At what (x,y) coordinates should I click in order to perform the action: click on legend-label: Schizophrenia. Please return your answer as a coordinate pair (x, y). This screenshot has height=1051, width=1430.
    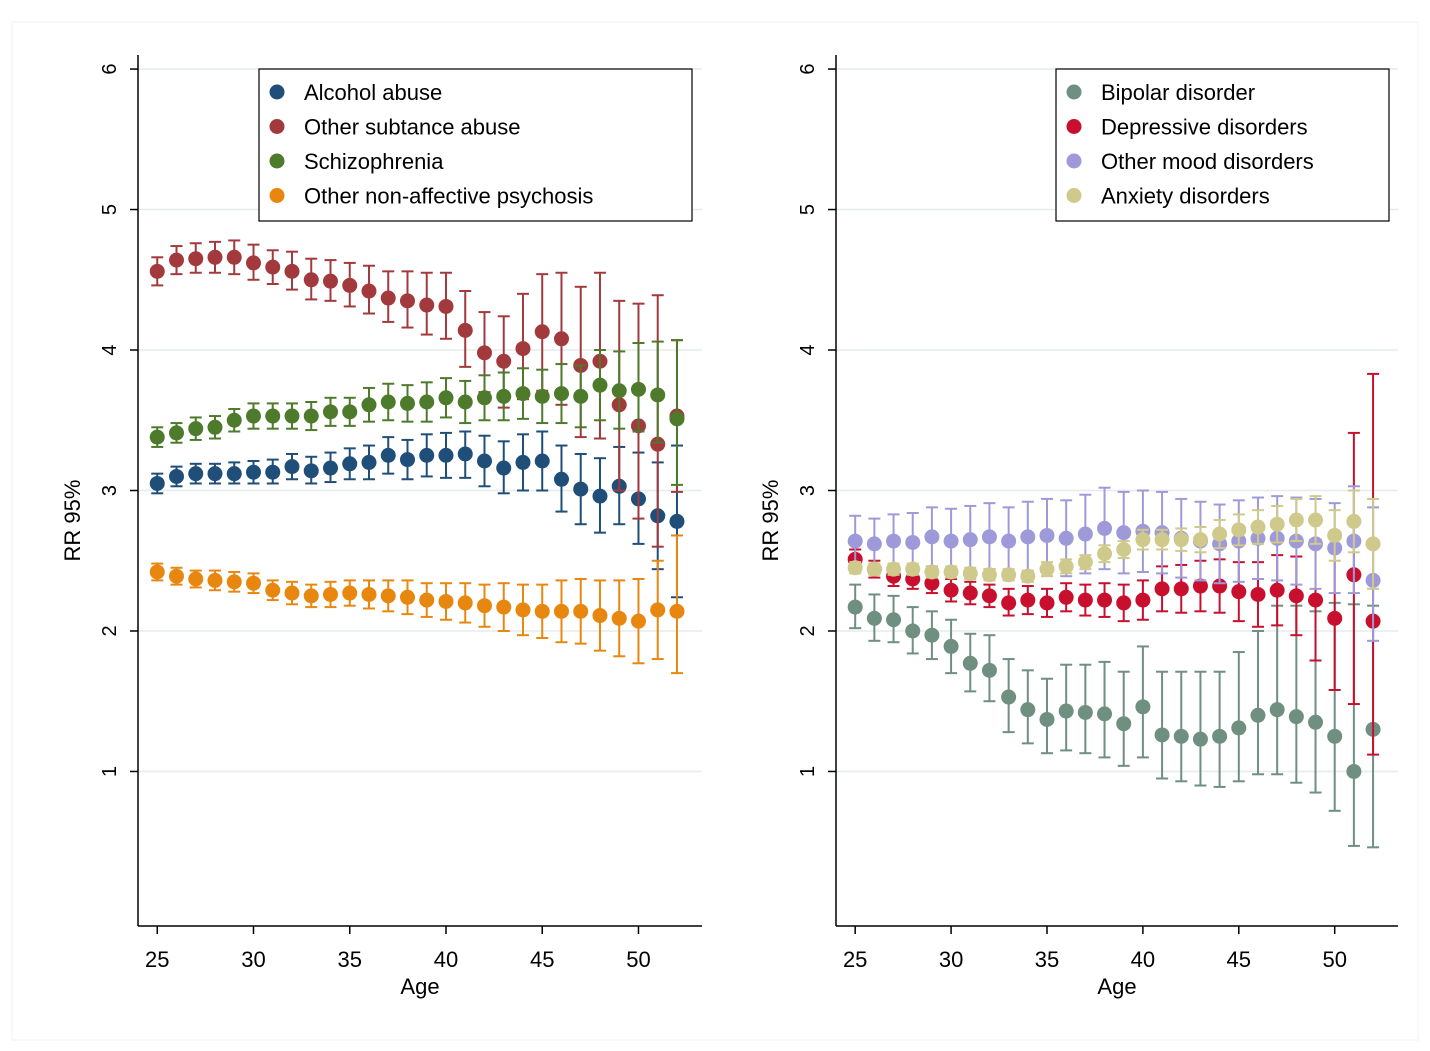
    Looking at the image, I should click on (374, 161).